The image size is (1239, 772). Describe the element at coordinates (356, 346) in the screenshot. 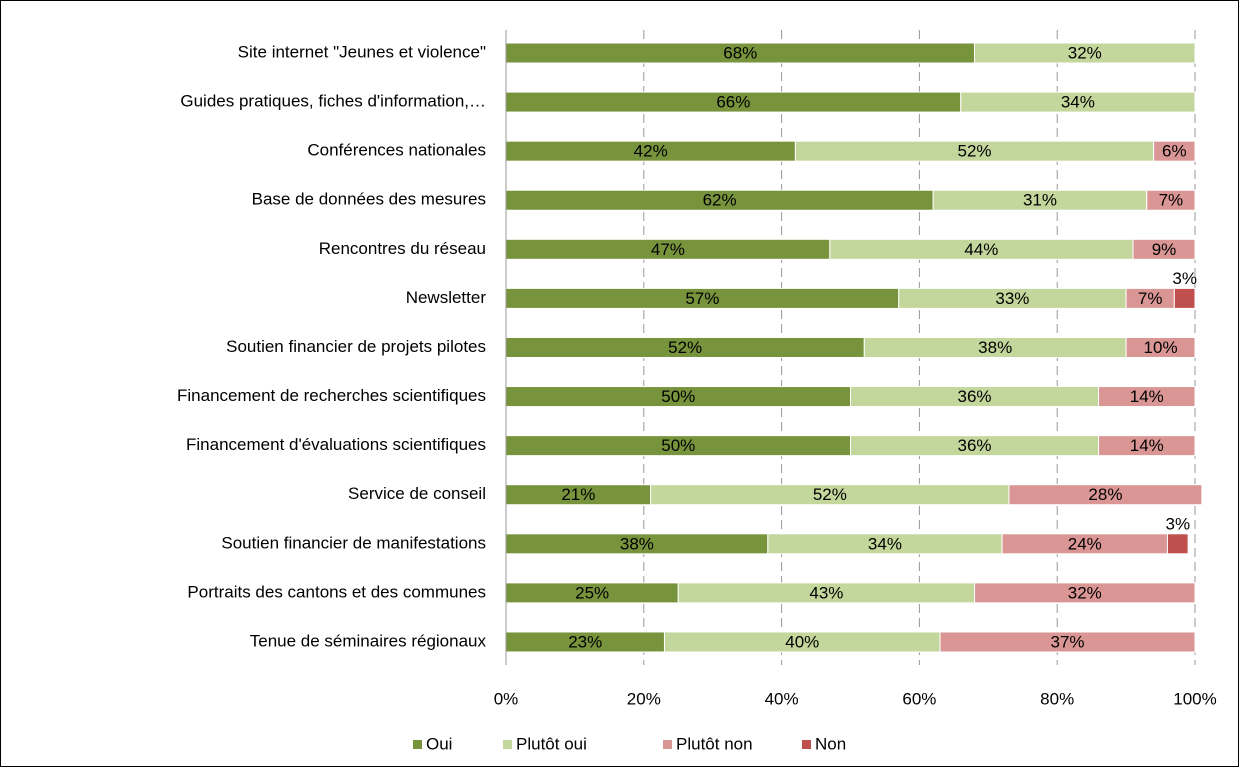

I see `y-tick-label: Soutien financier de projets pilotes` at that location.